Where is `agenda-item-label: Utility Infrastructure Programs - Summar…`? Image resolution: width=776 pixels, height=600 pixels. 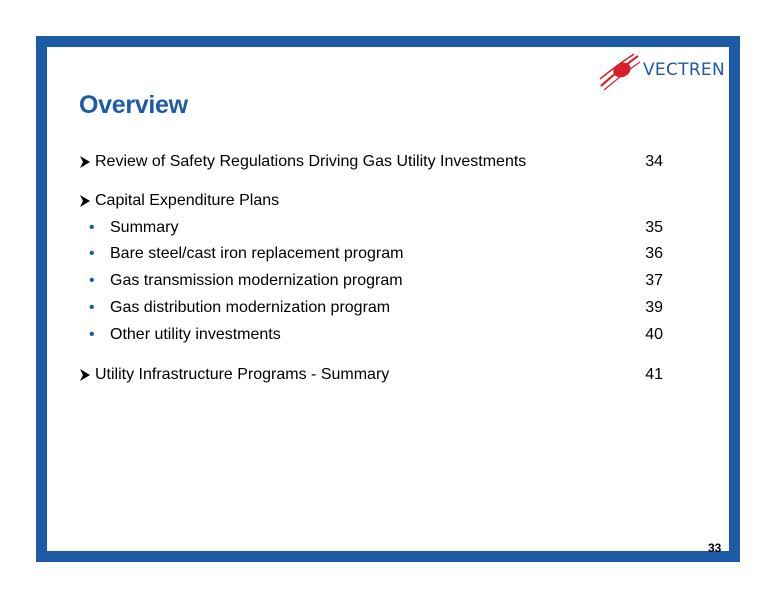 agenda-item-label: Utility Infrastructure Programs - Summar… is located at coordinates (242, 374).